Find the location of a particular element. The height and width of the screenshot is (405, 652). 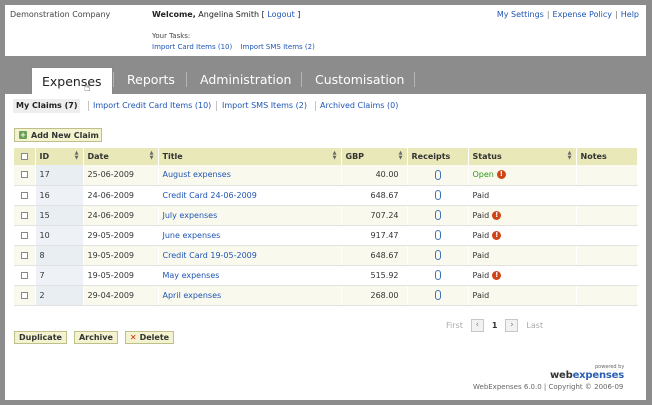

chevron-right-icon: › is located at coordinates (512, 325).